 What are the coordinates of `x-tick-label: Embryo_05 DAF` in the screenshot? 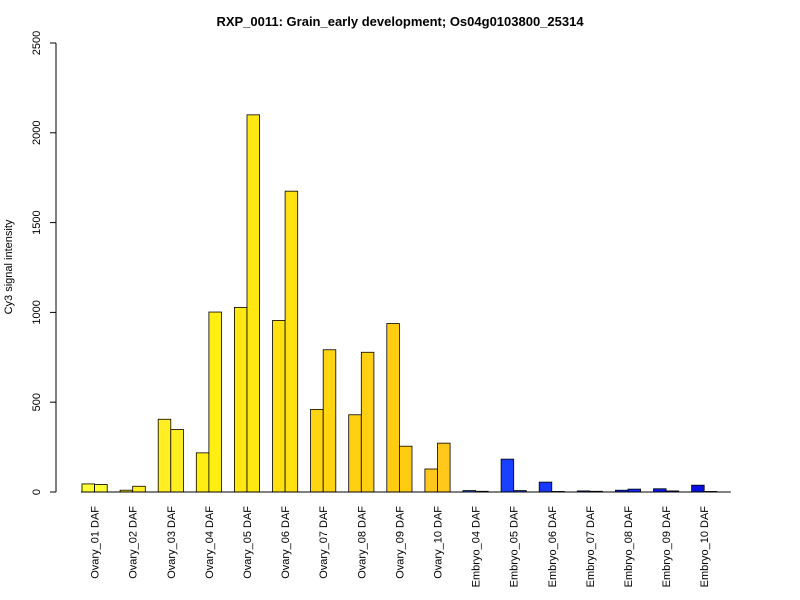 It's located at (515, 547).